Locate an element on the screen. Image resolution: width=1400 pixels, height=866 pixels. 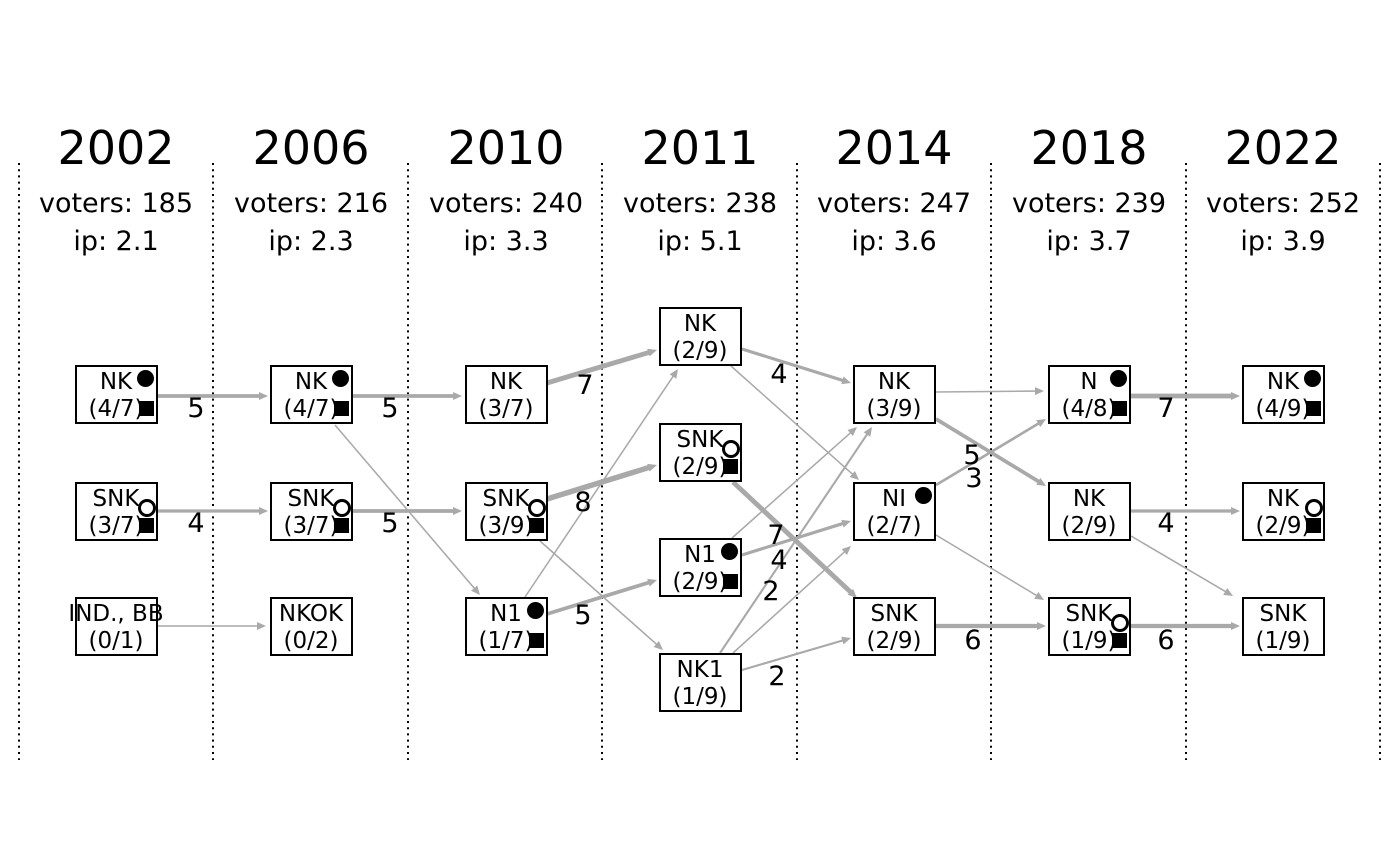
node-2011-SNK: SNK (2/9) is located at coordinates (700, 452).